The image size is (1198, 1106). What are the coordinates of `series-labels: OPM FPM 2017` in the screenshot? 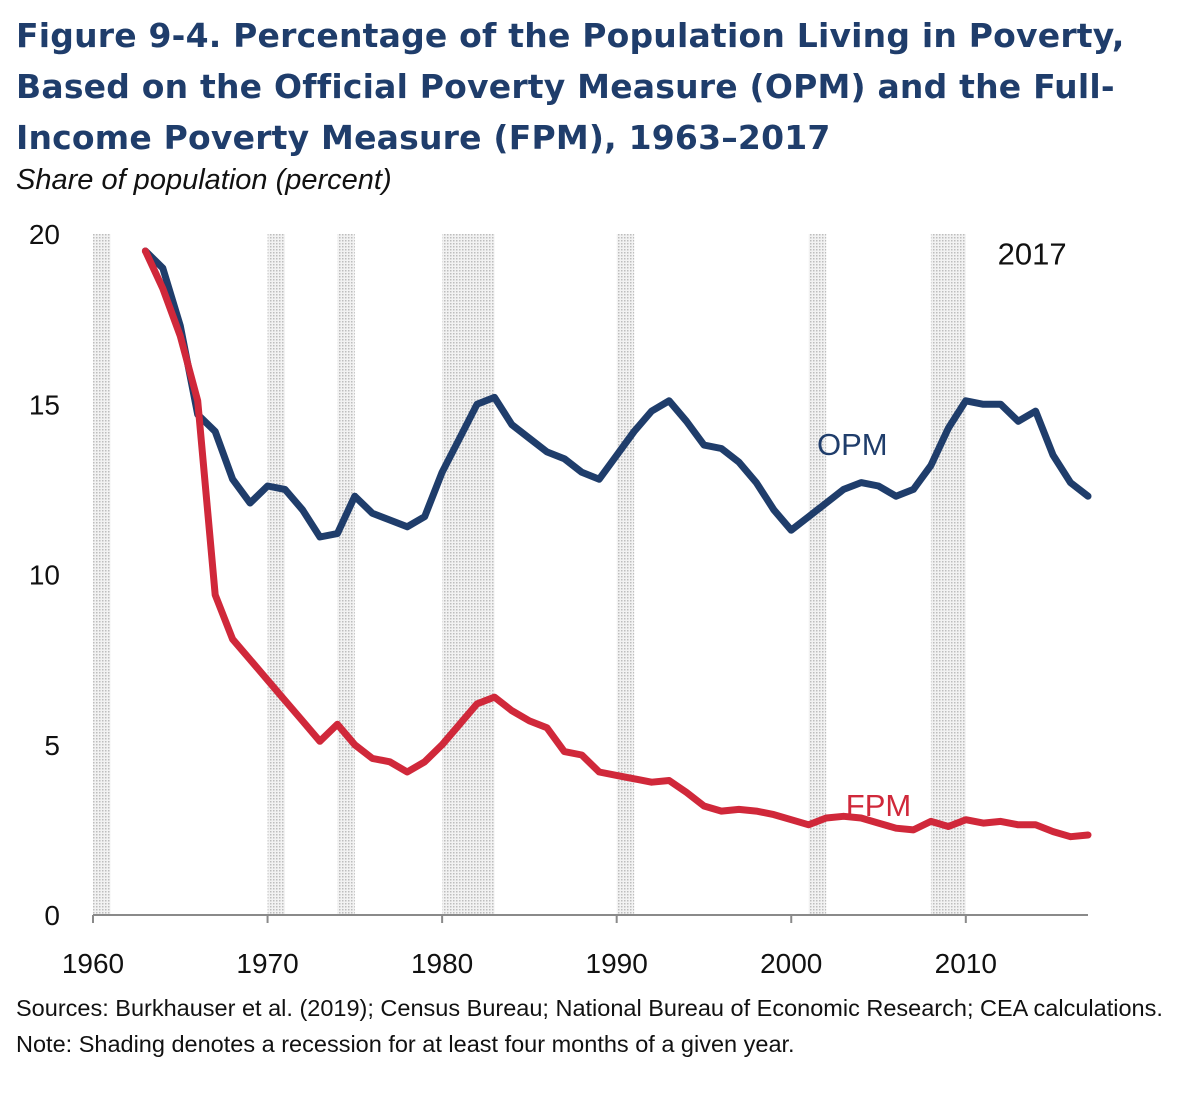 It's located at (942, 529).